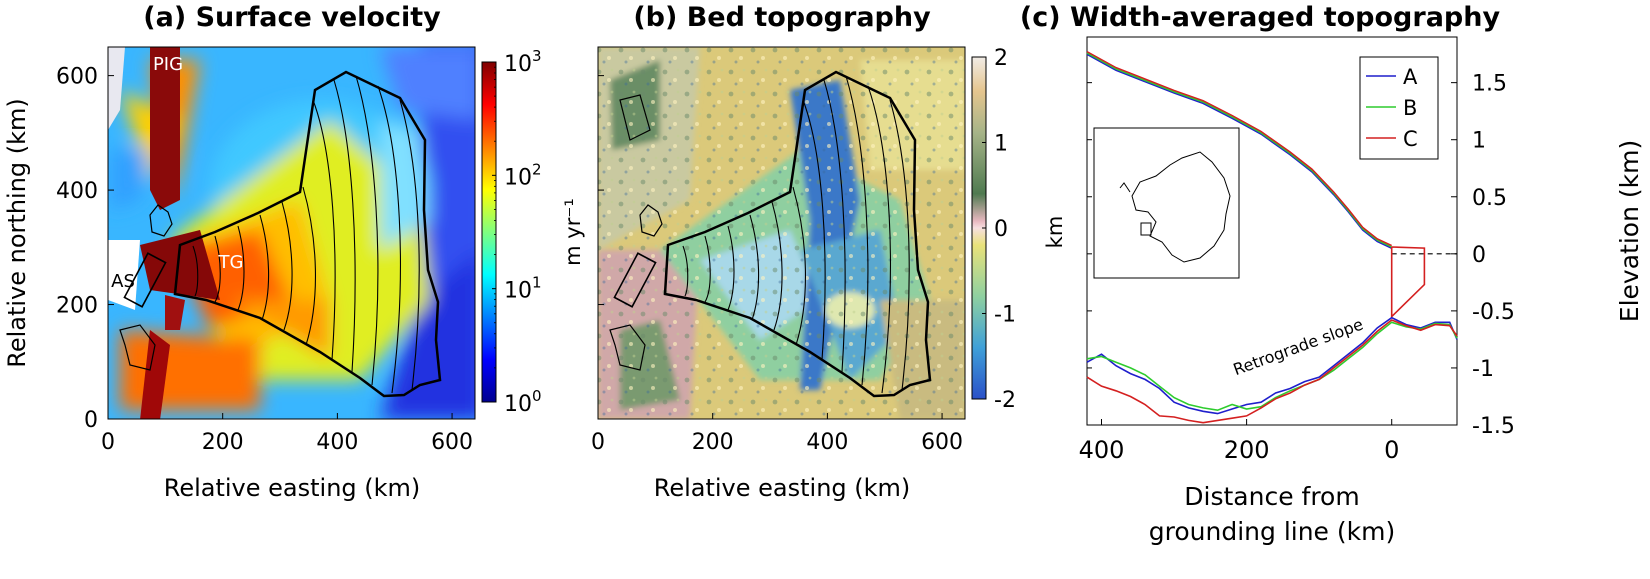 This screenshot has width=1650, height=579. I want to click on panel-c-xlabel-line2: grounding line (km), so click(1272, 531).